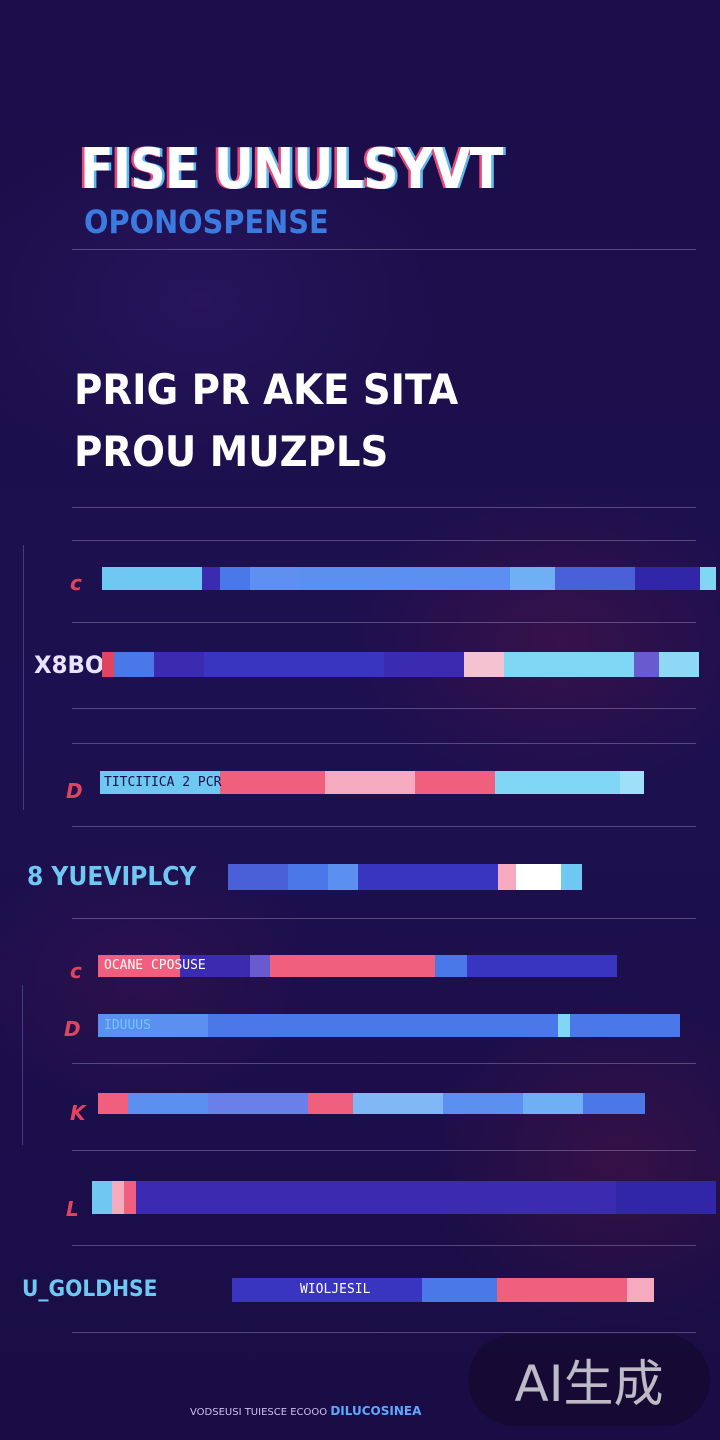  I want to click on row-label: U_GOLDHSE, so click(90, 1289).